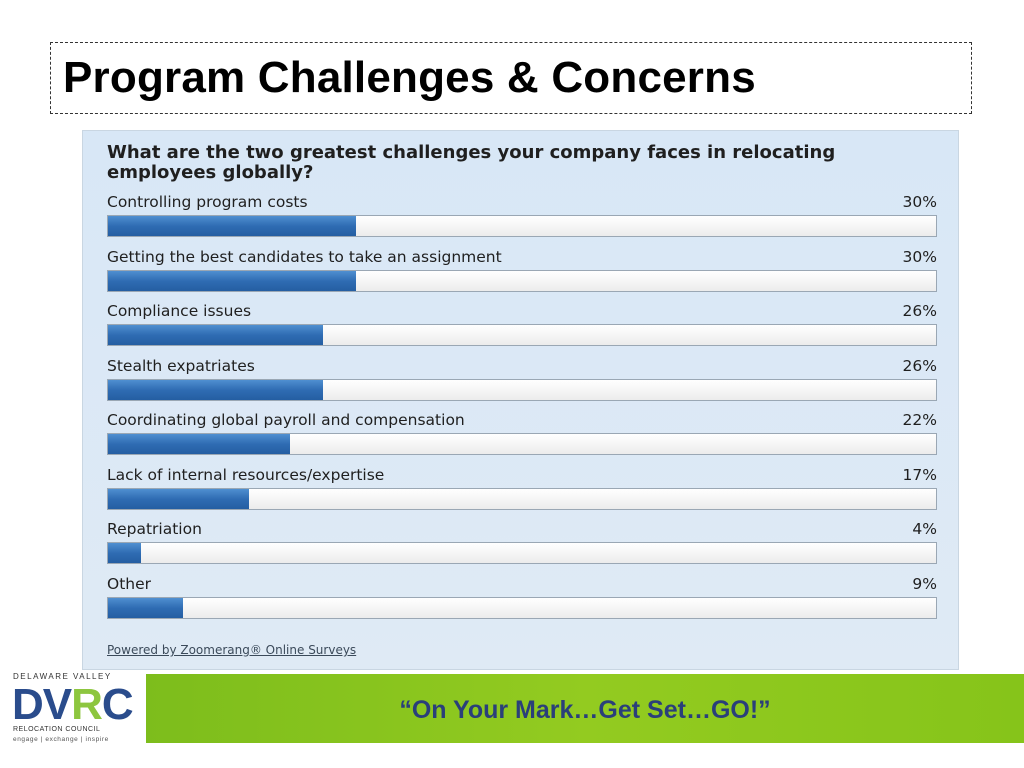 This screenshot has width=1024, height=768. I want to click on bar-row: Repatriation 4%, so click(522, 546).